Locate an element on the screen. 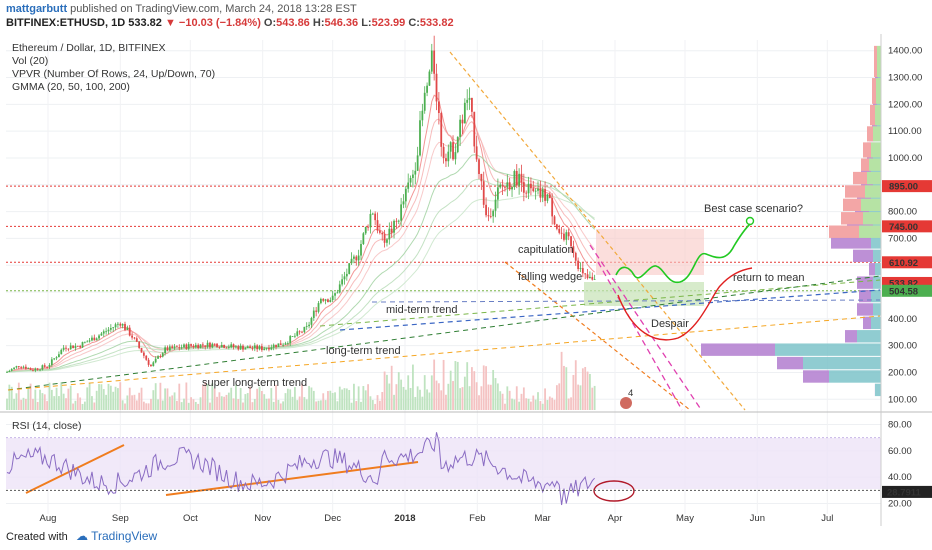 The width and height of the screenshot is (932, 550). annotation-label: long-term trend is located at coordinates (363, 351).